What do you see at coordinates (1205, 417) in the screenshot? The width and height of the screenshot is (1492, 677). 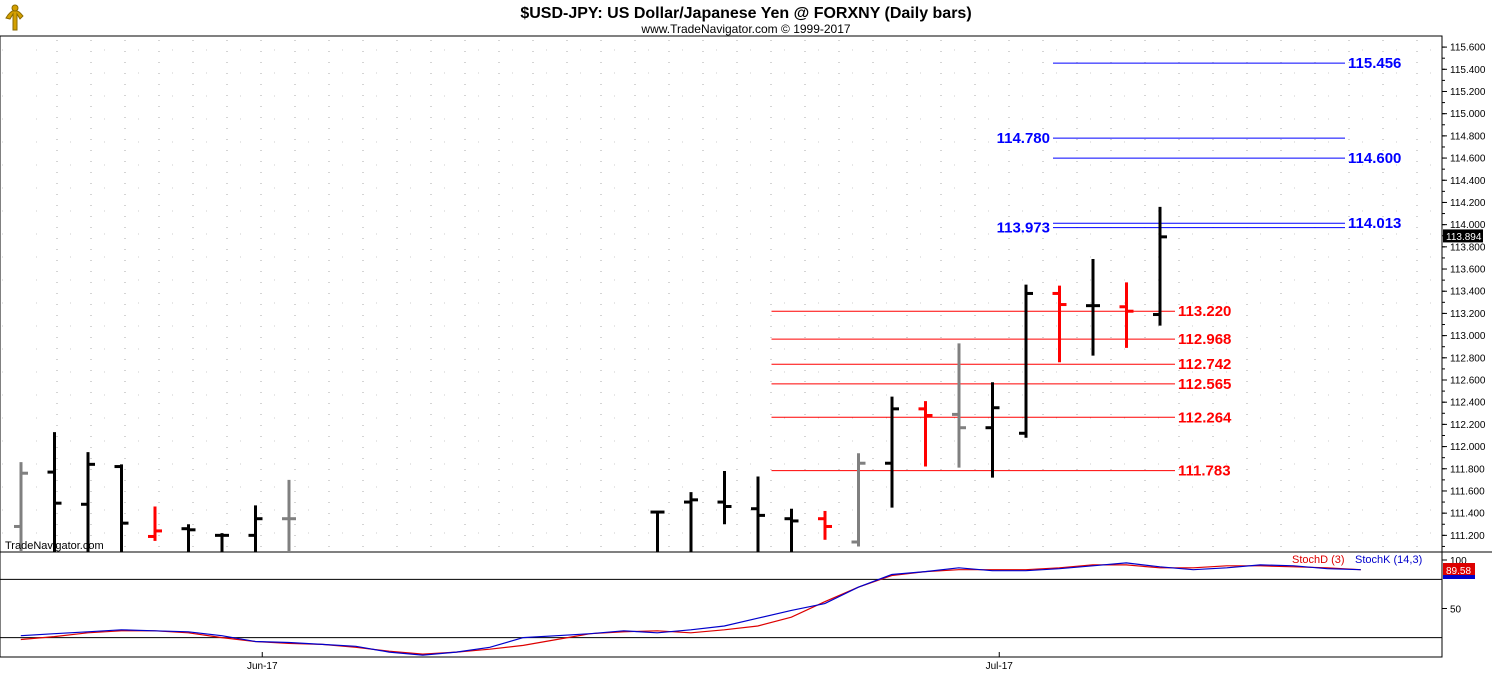 I see `support-label: 112.264` at bounding box center [1205, 417].